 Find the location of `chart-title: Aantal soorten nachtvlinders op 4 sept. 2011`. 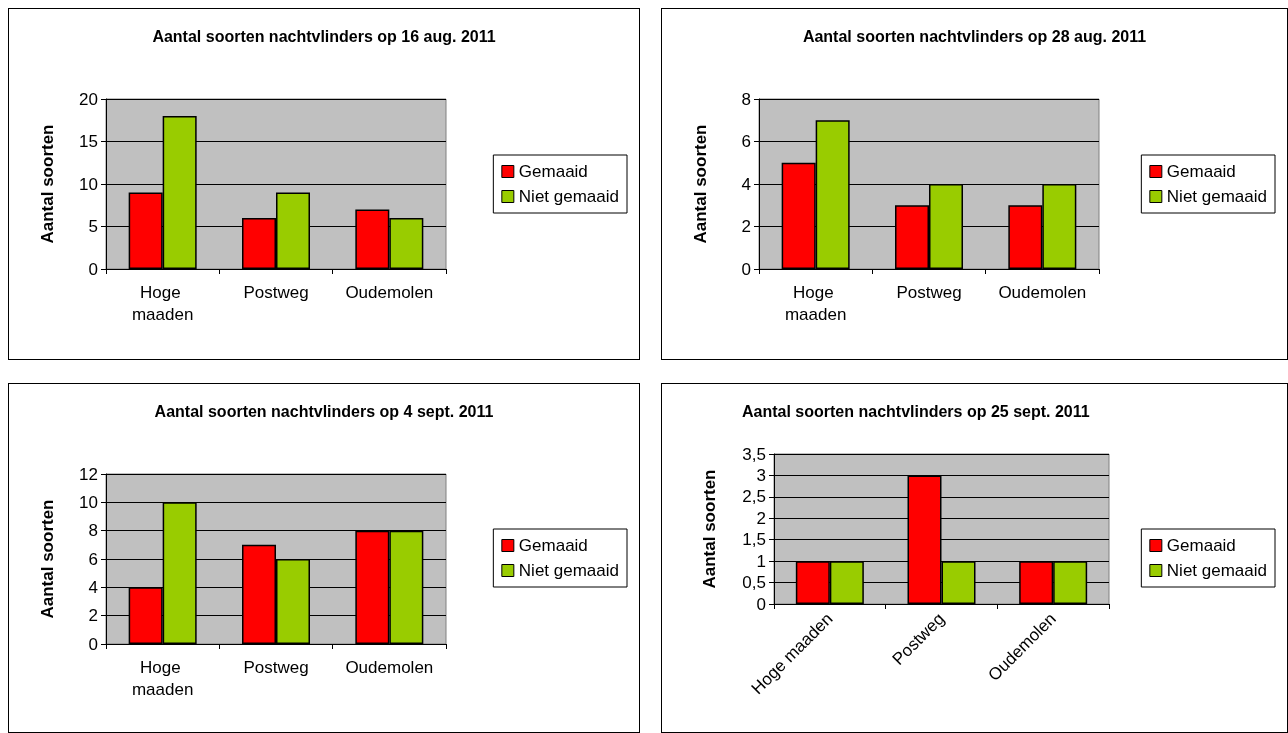

chart-title: Aantal soorten nachtvlinders op 4 sept. 2011 is located at coordinates (324, 411).